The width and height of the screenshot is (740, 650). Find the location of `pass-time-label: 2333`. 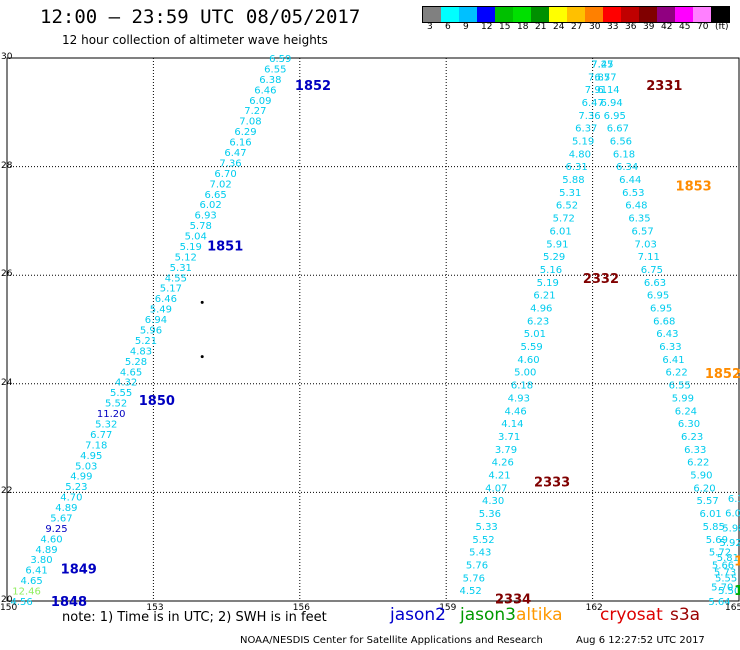

pass-time-label: 2333 is located at coordinates (552, 483).